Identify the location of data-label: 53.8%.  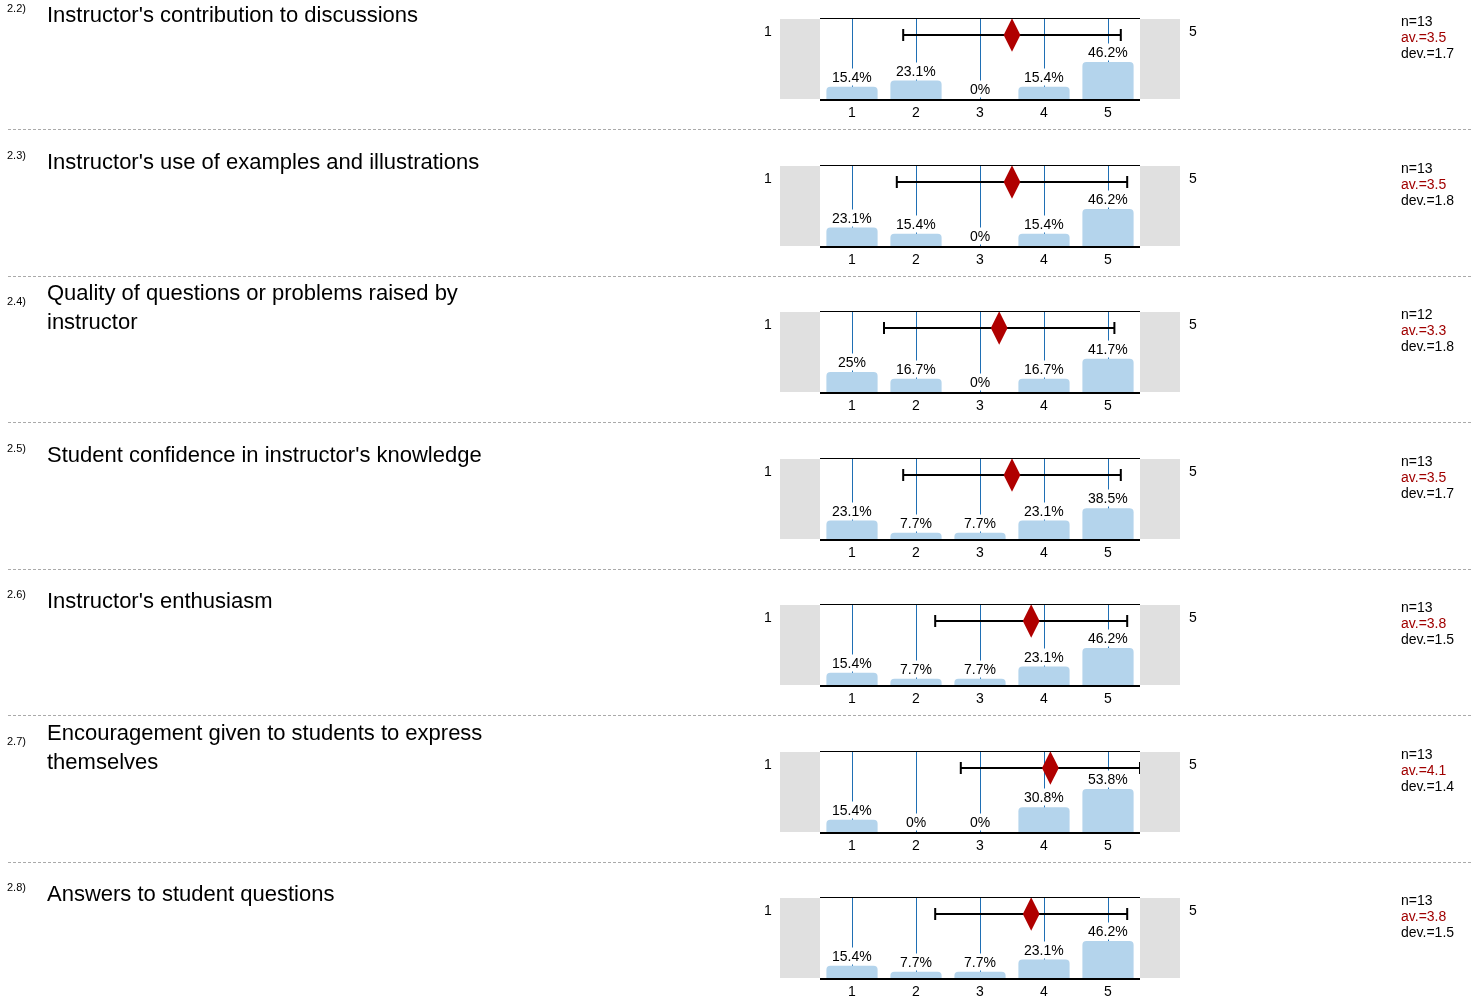
(1108, 778).